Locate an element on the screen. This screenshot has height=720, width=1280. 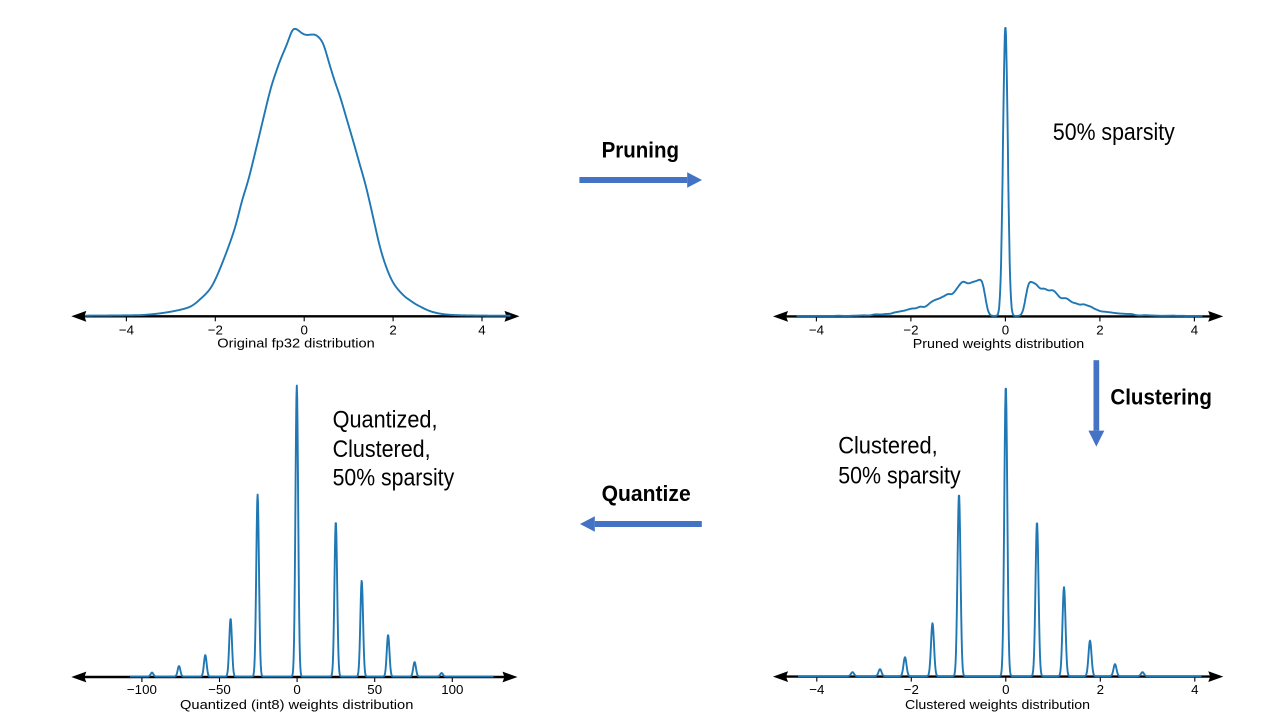
svg-text: Quantized, is located at coordinates (385, 420).